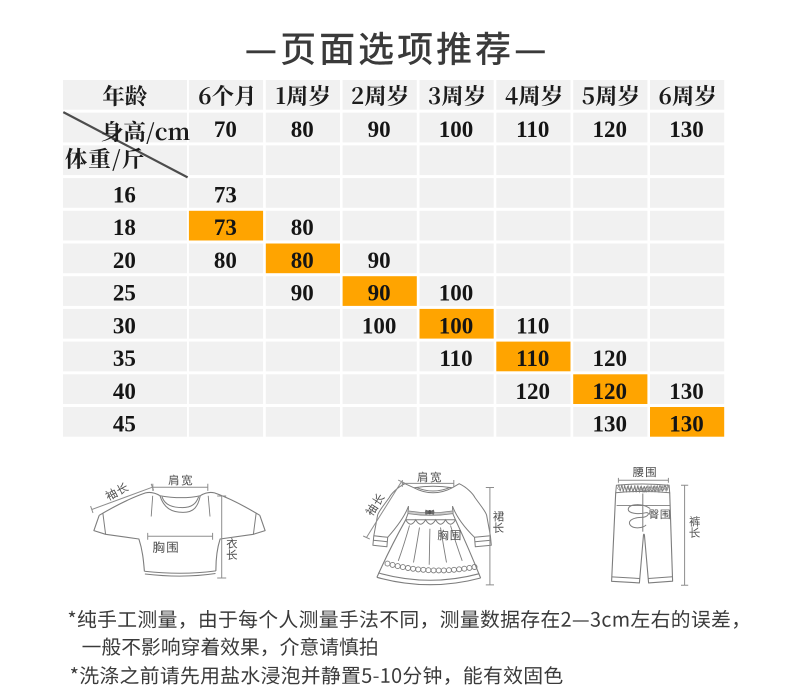  Describe the element at coordinates (124, 391) in the screenshot. I see `svg-text: 40` at that location.